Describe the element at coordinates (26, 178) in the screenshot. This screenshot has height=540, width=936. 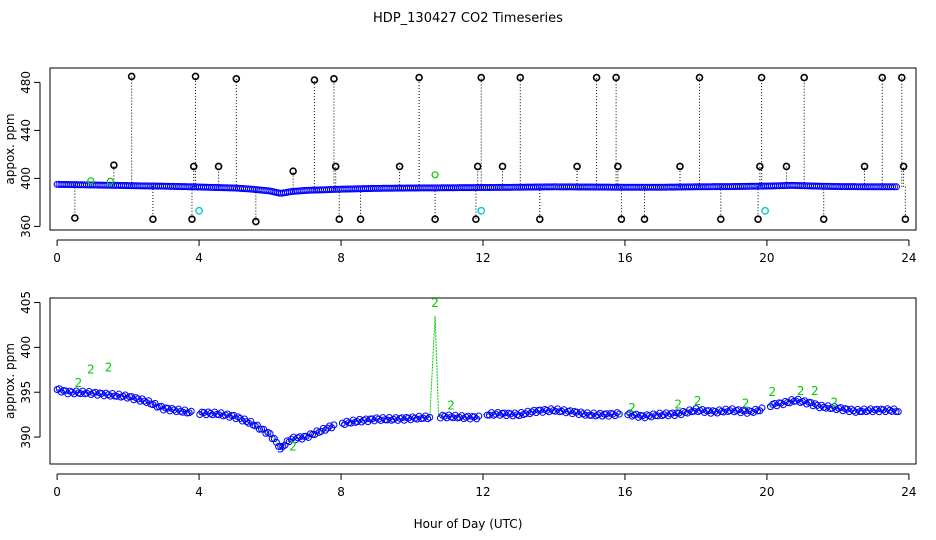
I see `top-y-tick-label: 400` at that location.